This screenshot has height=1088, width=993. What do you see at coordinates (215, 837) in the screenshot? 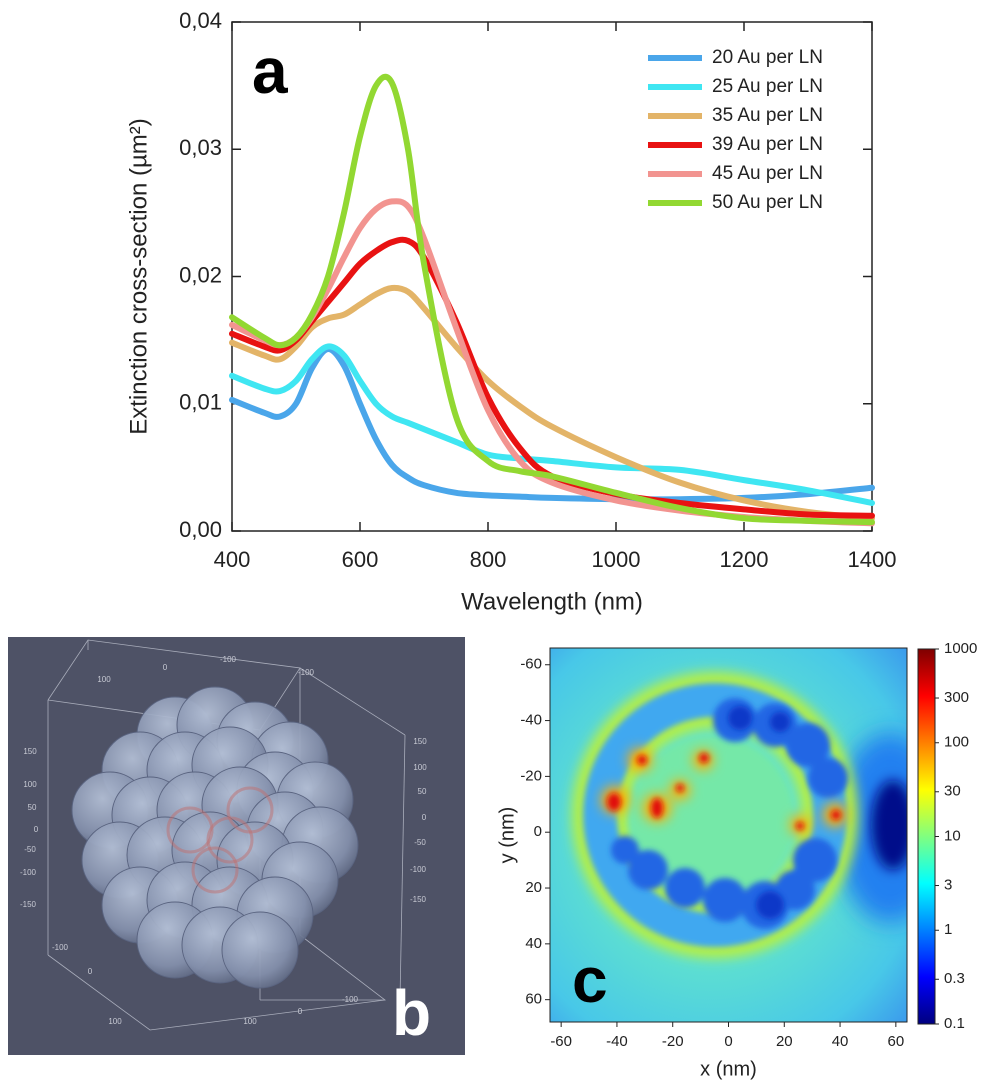
I see `sphere-cluster` at bounding box center [215, 837].